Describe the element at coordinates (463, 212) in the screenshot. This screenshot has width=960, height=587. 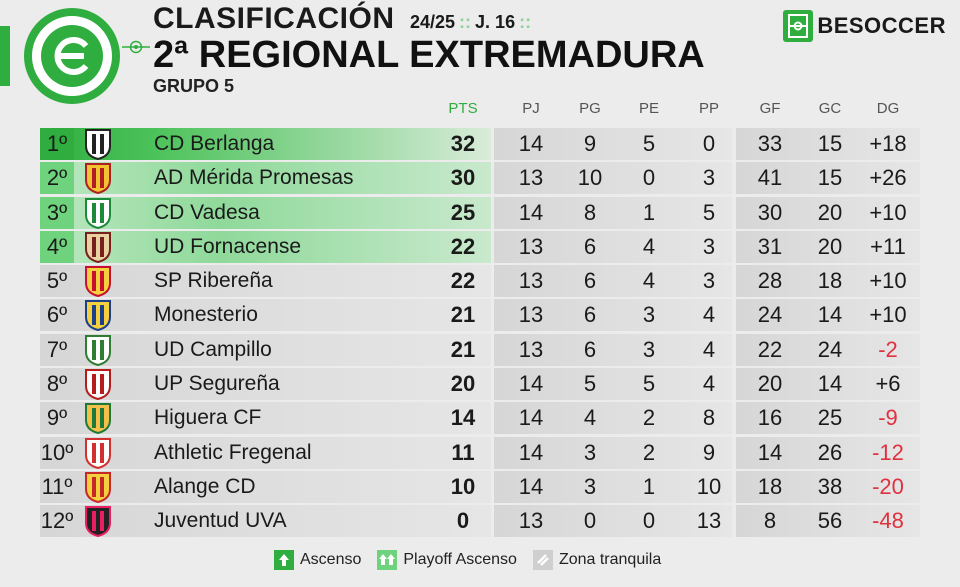
I see `stat-pts: 25` at that location.